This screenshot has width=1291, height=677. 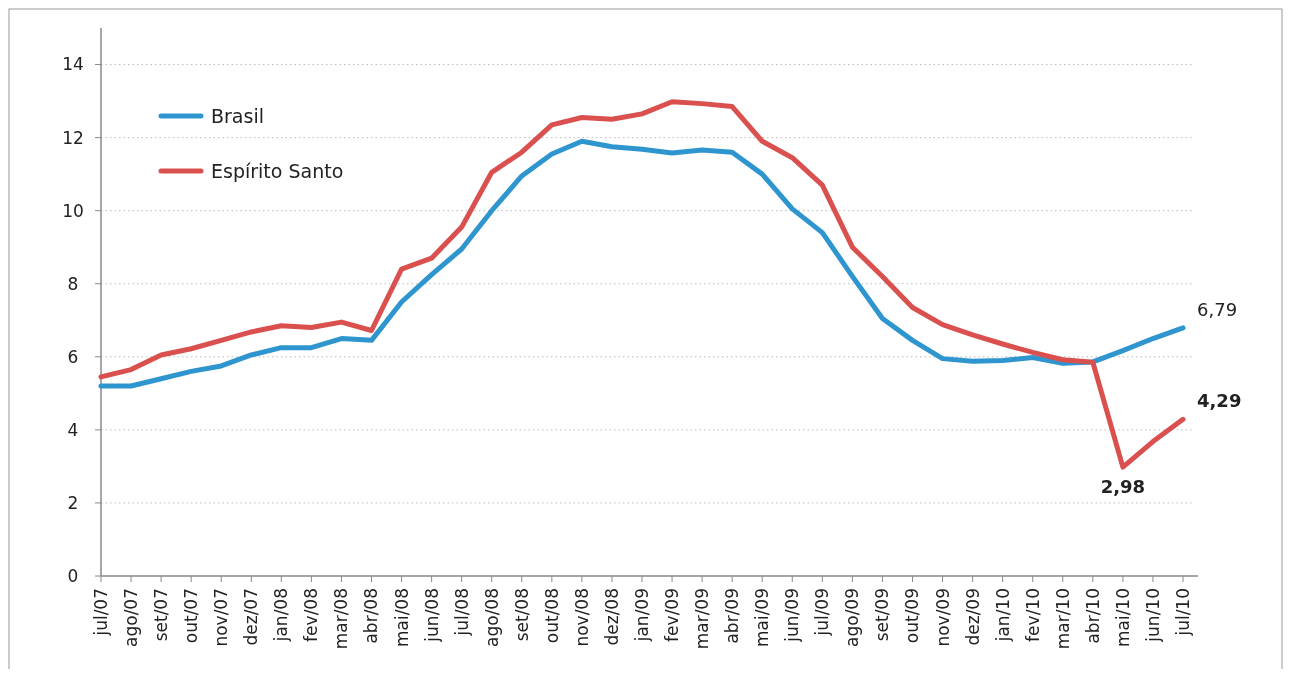 I want to click on x-tick-label: out/07, so click(x=191, y=616).